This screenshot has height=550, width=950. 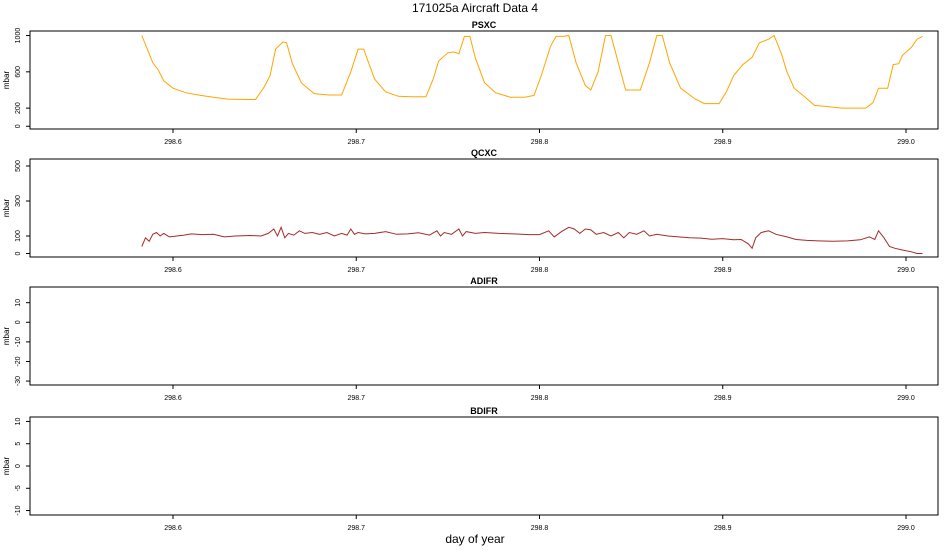 I want to click on series-line-psxc, so click(x=532, y=71).